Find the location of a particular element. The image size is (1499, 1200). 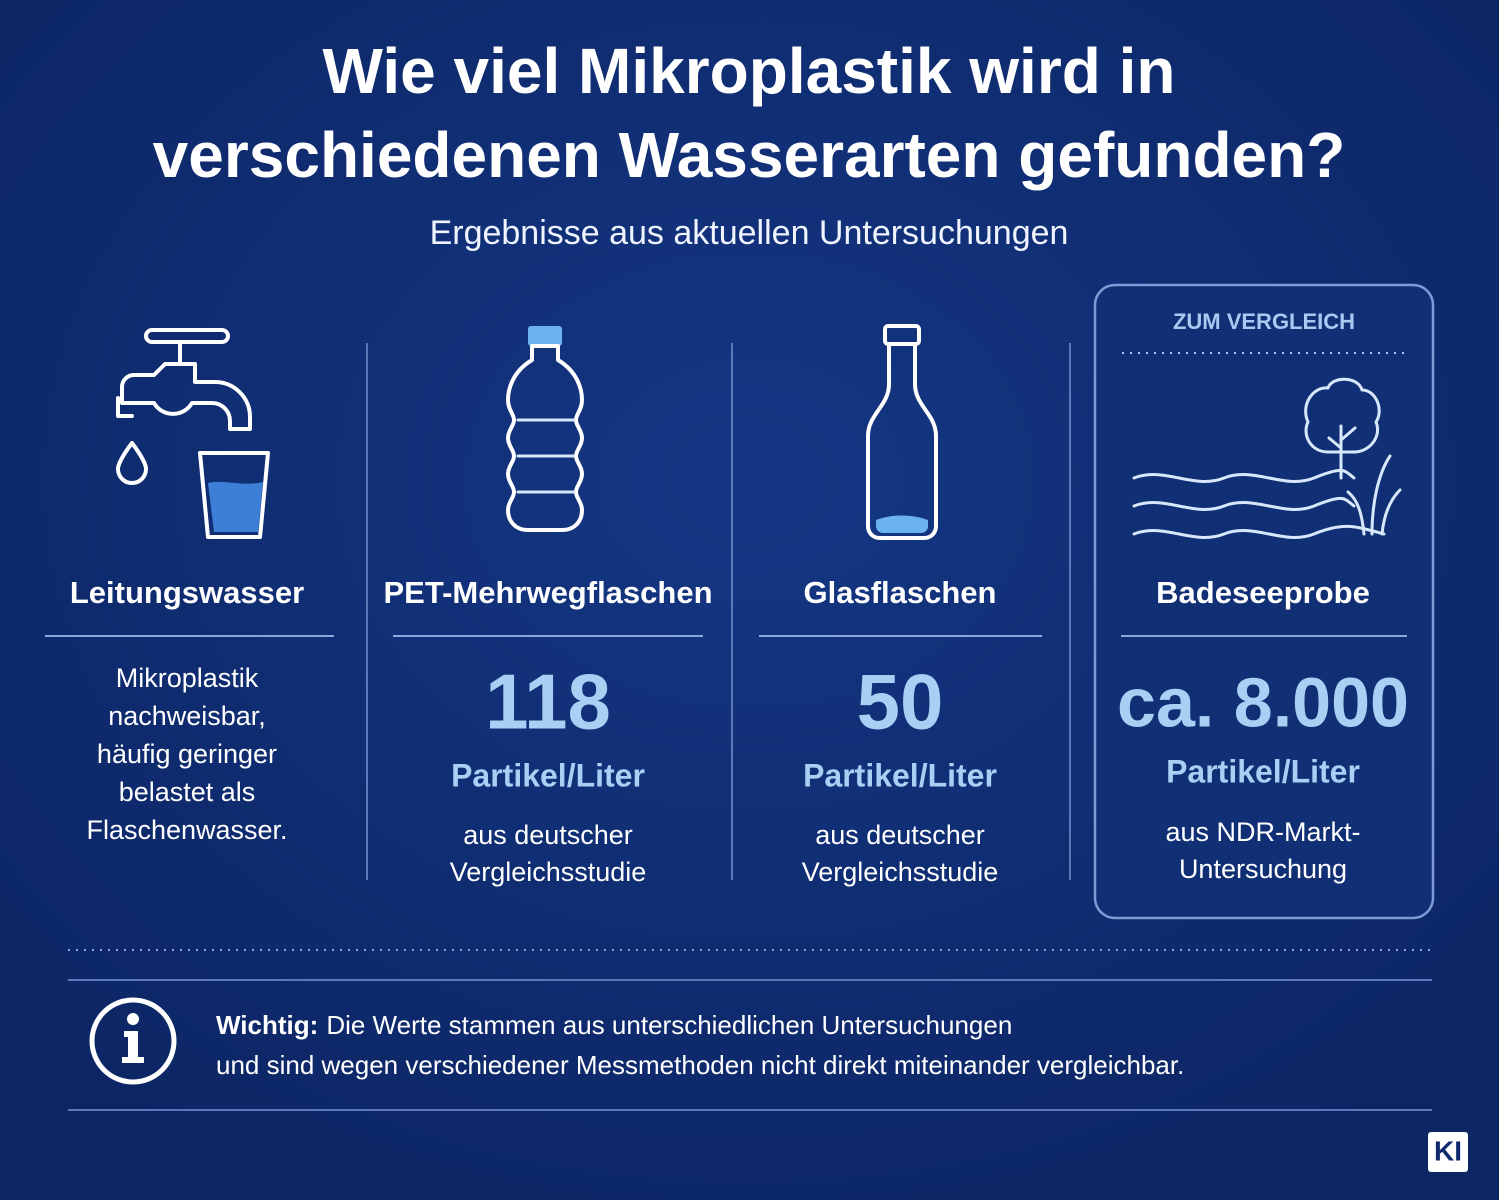

comparison-box is located at coordinates (1264, 601).